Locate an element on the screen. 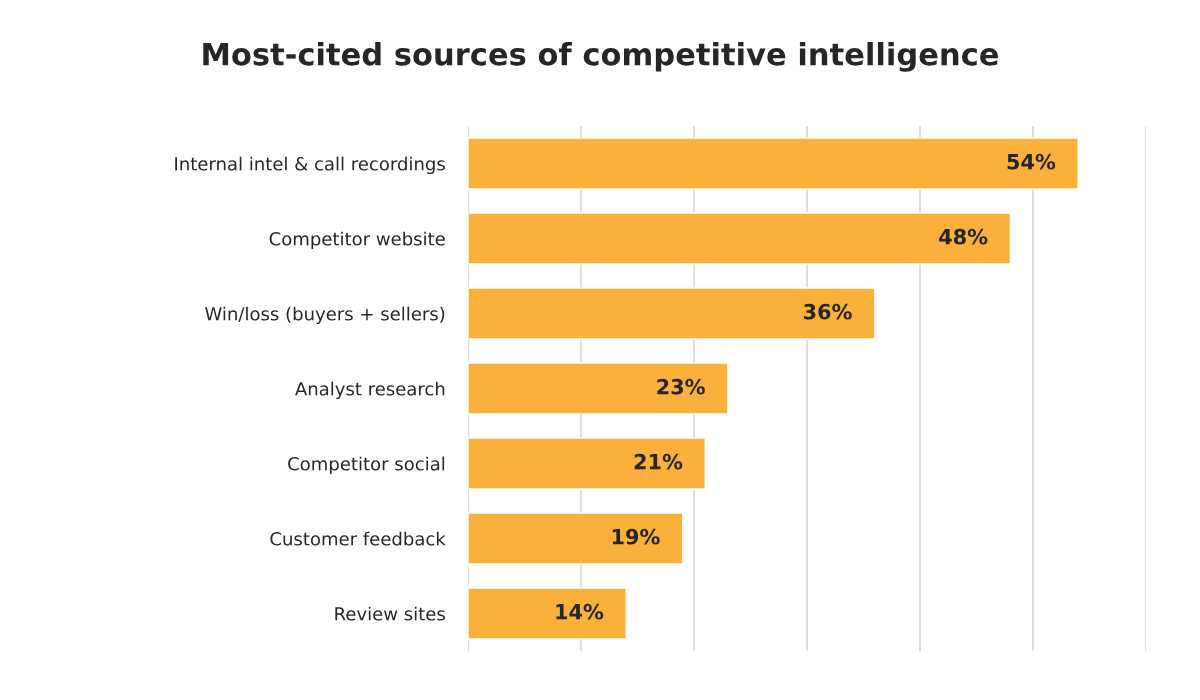 This screenshot has height=700, width=1200. chart-title: Most-cited sources of competitive intelligence is located at coordinates (601, 57).